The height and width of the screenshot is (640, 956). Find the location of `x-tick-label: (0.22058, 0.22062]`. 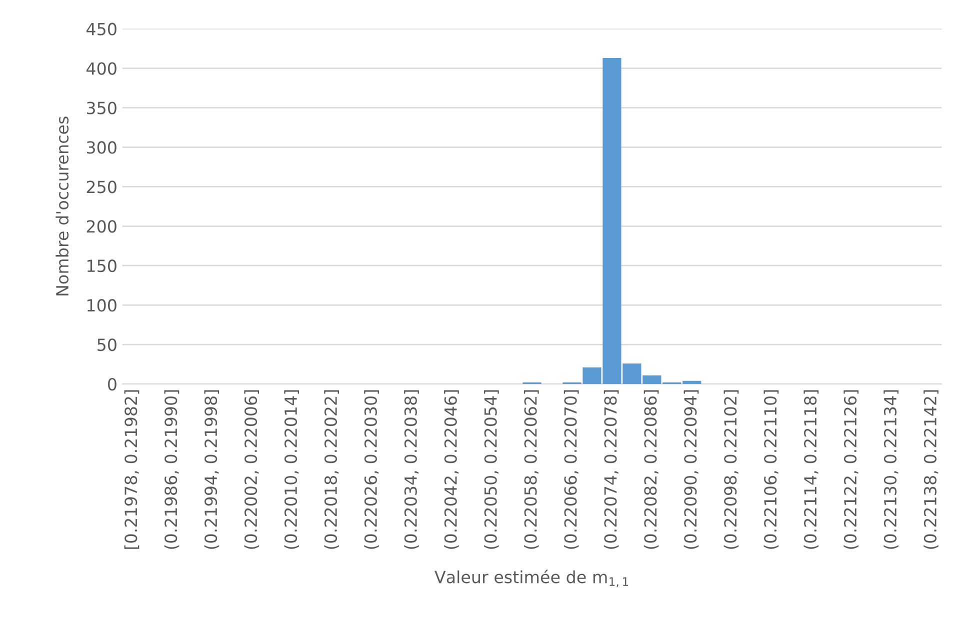

x-tick-label: (0.22058, 0.22062] is located at coordinates (531, 469).